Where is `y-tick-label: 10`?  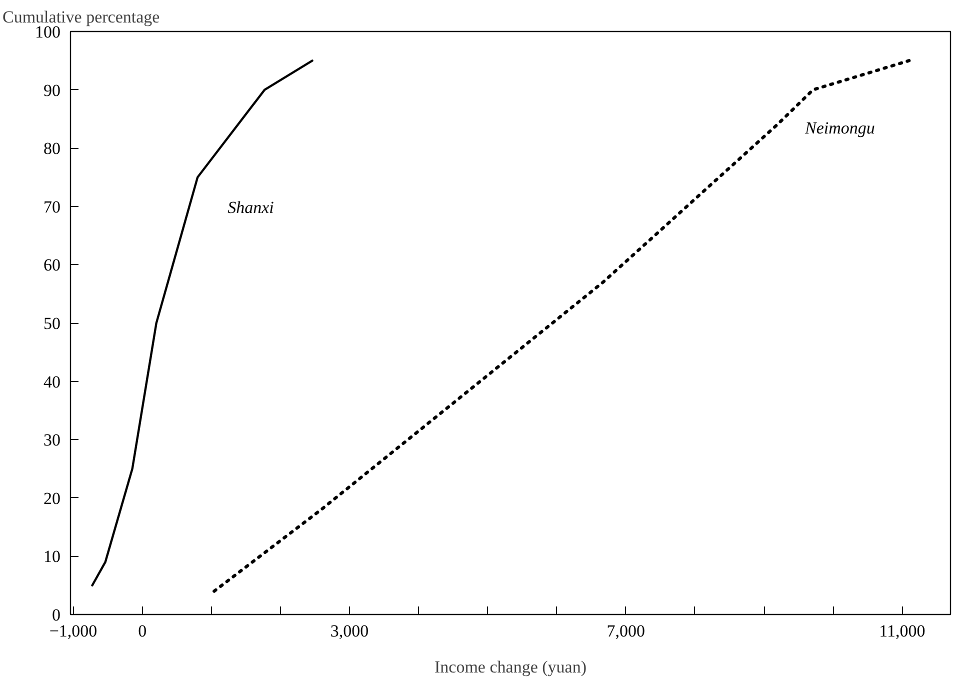 y-tick-label: 10 is located at coordinates (52, 556).